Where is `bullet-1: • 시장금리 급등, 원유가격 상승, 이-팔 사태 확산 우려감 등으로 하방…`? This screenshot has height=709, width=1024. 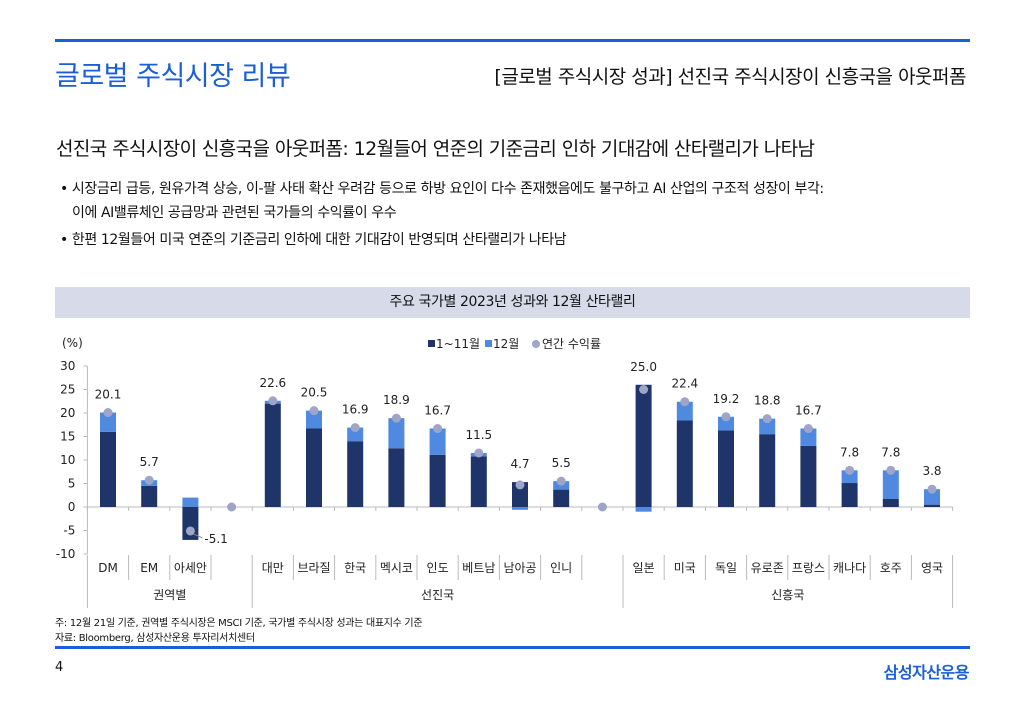 bullet-1: • 시장금리 급등, 원유가격 상승, 이-팔 사태 확산 우려감 등으로 하방… is located at coordinates (442, 189).